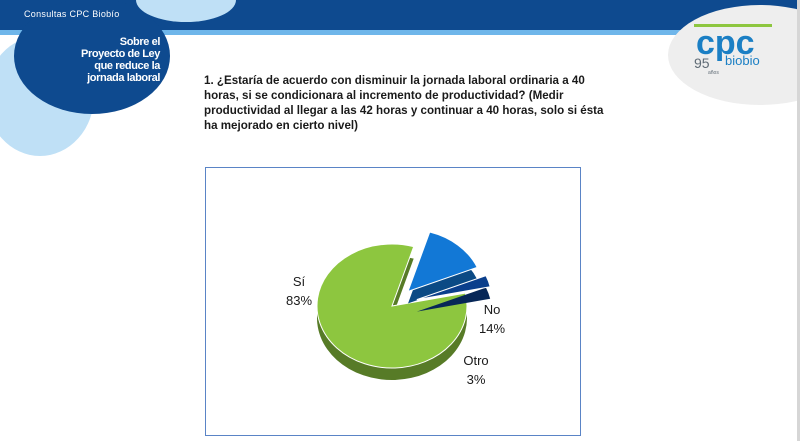 Image resolution: width=800 pixels, height=441 pixels. What do you see at coordinates (733, 25) in the screenshot?
I see `logo-tagline-bar` at bounding box center [733, 25].